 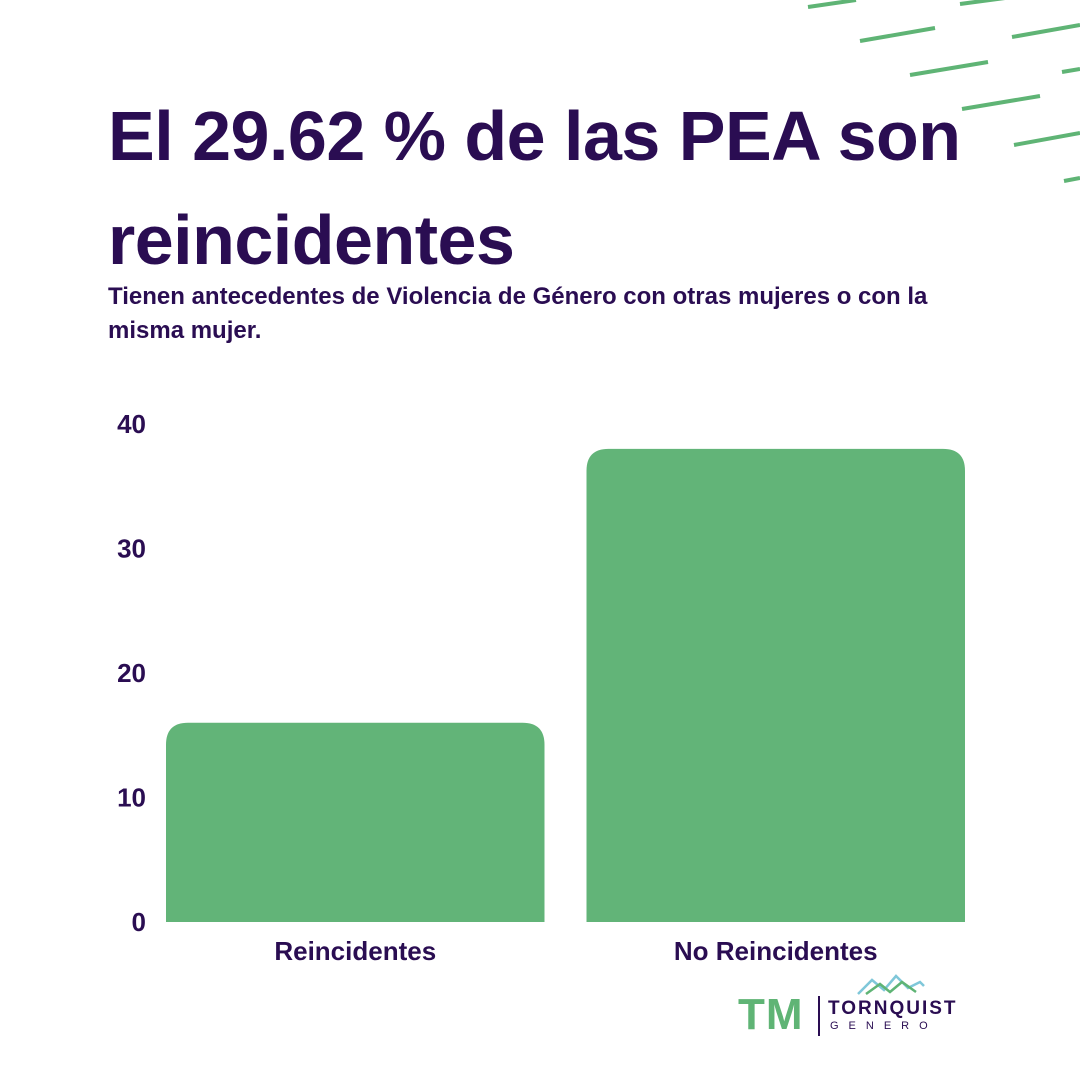 I want to click on x-category-label: Reincidentes, so click(x=355, y=951).